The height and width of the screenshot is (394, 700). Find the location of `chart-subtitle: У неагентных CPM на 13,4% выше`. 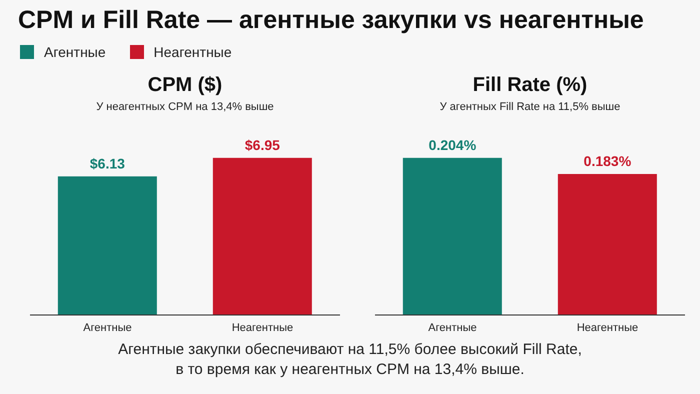

chart-subtitle: У неагентных CPM на 13,4% выше is located at coordinates (185, 107).